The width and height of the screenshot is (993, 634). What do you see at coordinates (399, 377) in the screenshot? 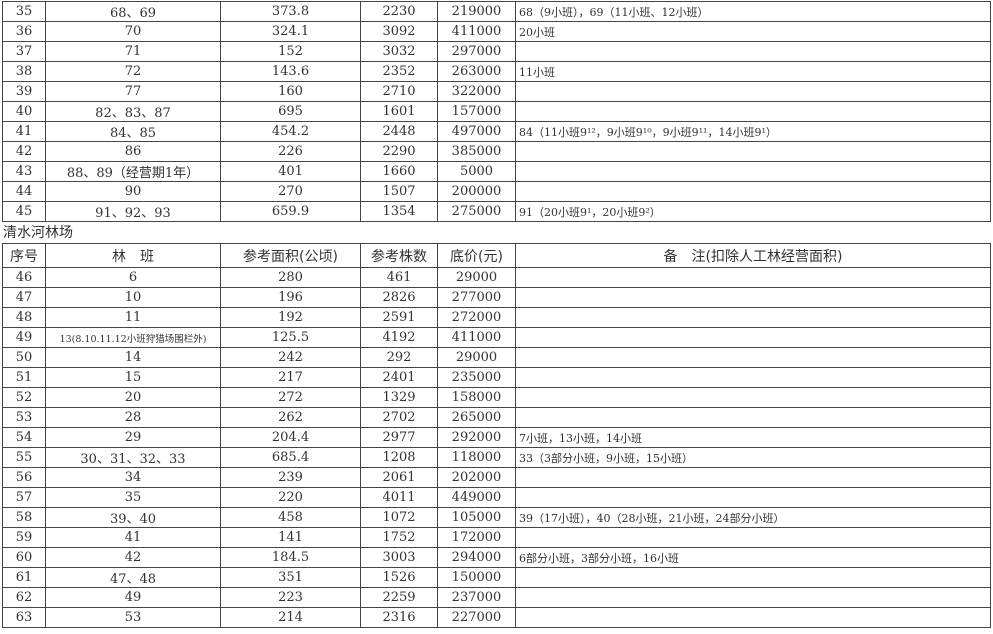
I see `cell-count: 2401` at bounding box center [399, 377].